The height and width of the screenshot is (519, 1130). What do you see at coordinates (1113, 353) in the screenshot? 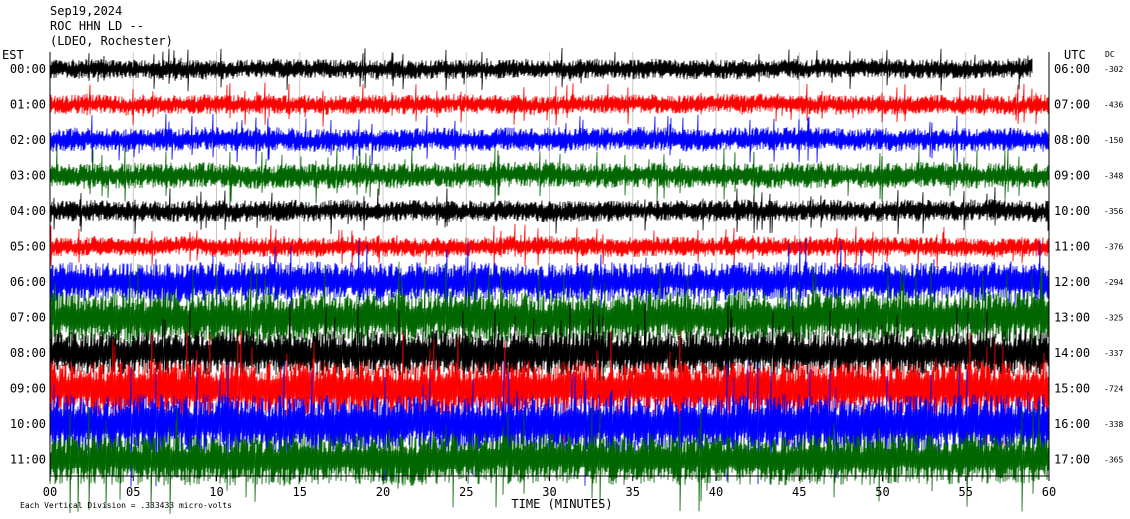
I see `dc-value: -337` at bounding box center [1113, 353].